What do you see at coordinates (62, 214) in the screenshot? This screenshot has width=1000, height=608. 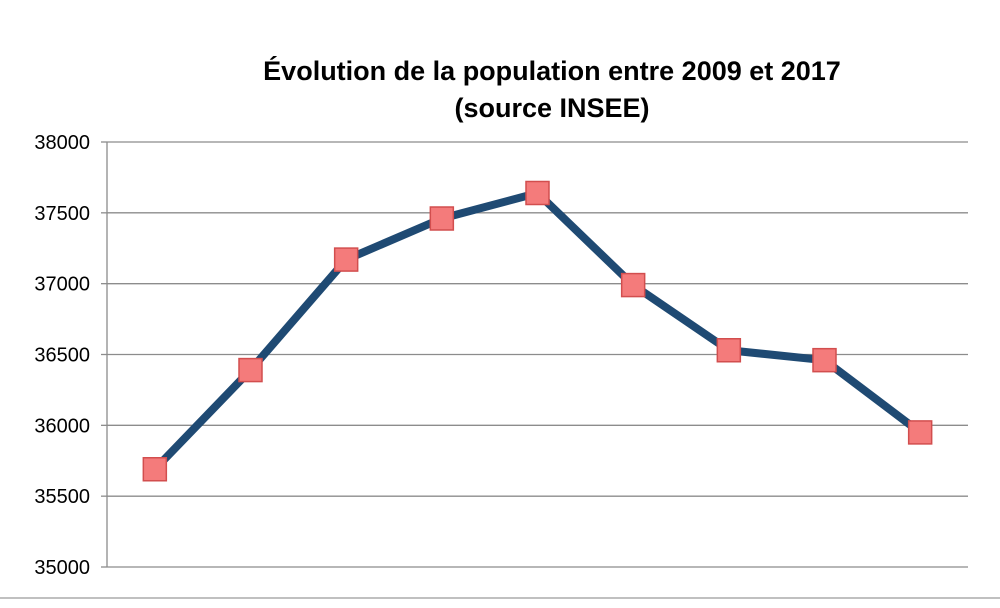 I see `y-tick-label: 37500` at bounding box center [62, 214].